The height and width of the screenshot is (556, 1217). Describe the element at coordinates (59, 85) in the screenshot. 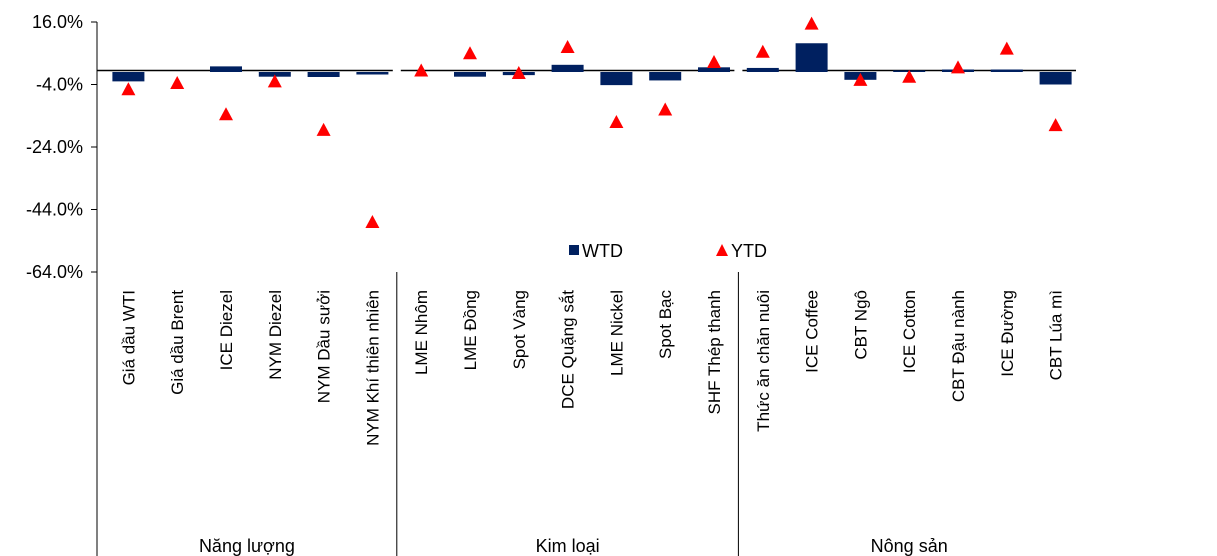

I see `y-tick-label: -4.0%` at that location.